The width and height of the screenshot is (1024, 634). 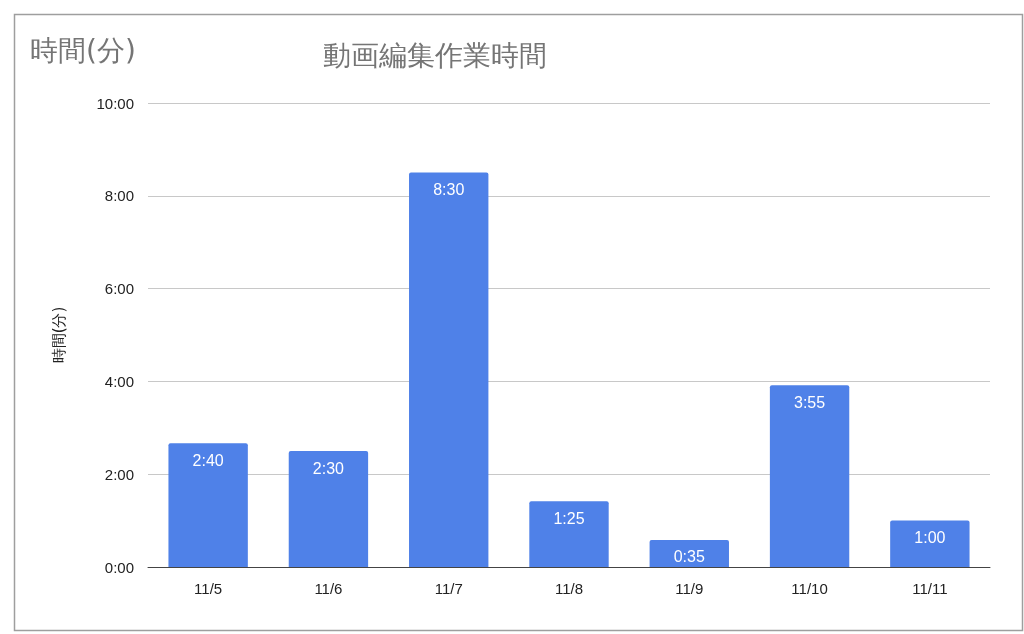 I want to click on x-tick-label: 11/6, so click(x=328, y=588).